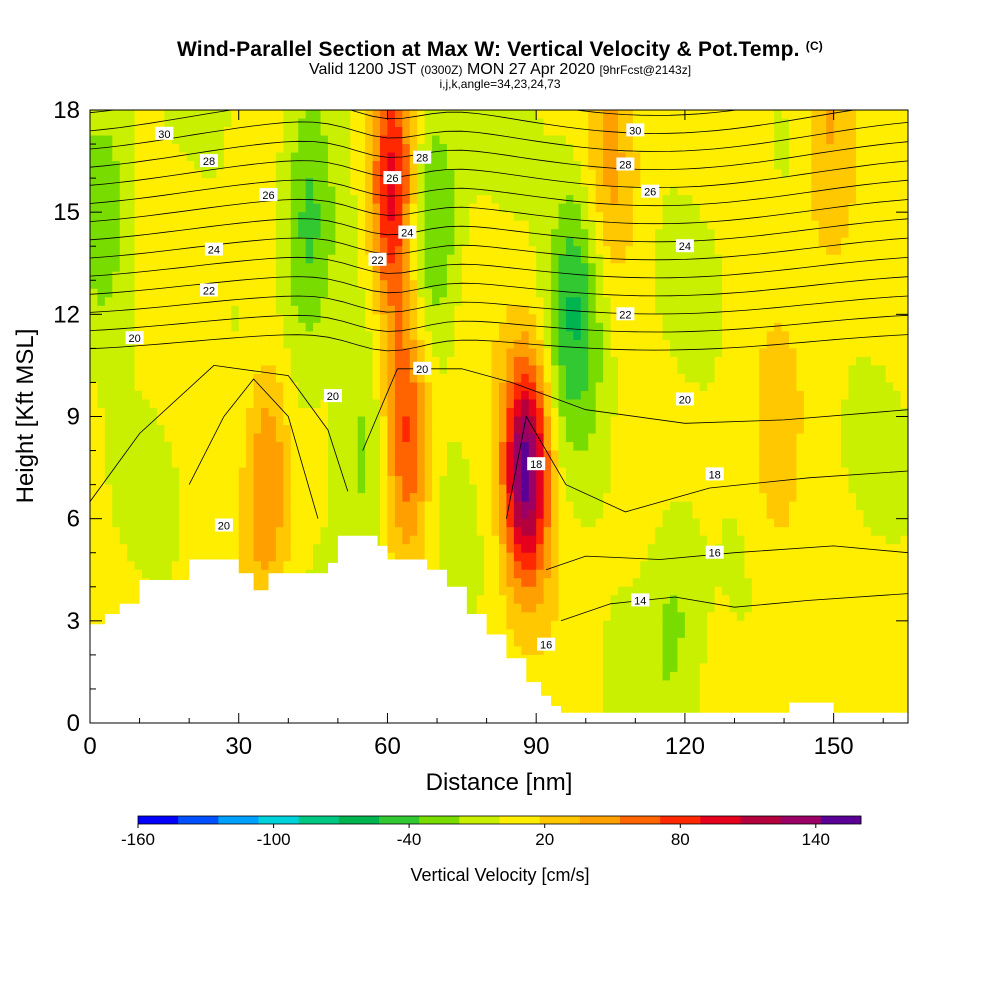  What do you see at coordinates (164, 133) in the screenshot?
I see `theta-label: 30` at bounding box center [164, 133].